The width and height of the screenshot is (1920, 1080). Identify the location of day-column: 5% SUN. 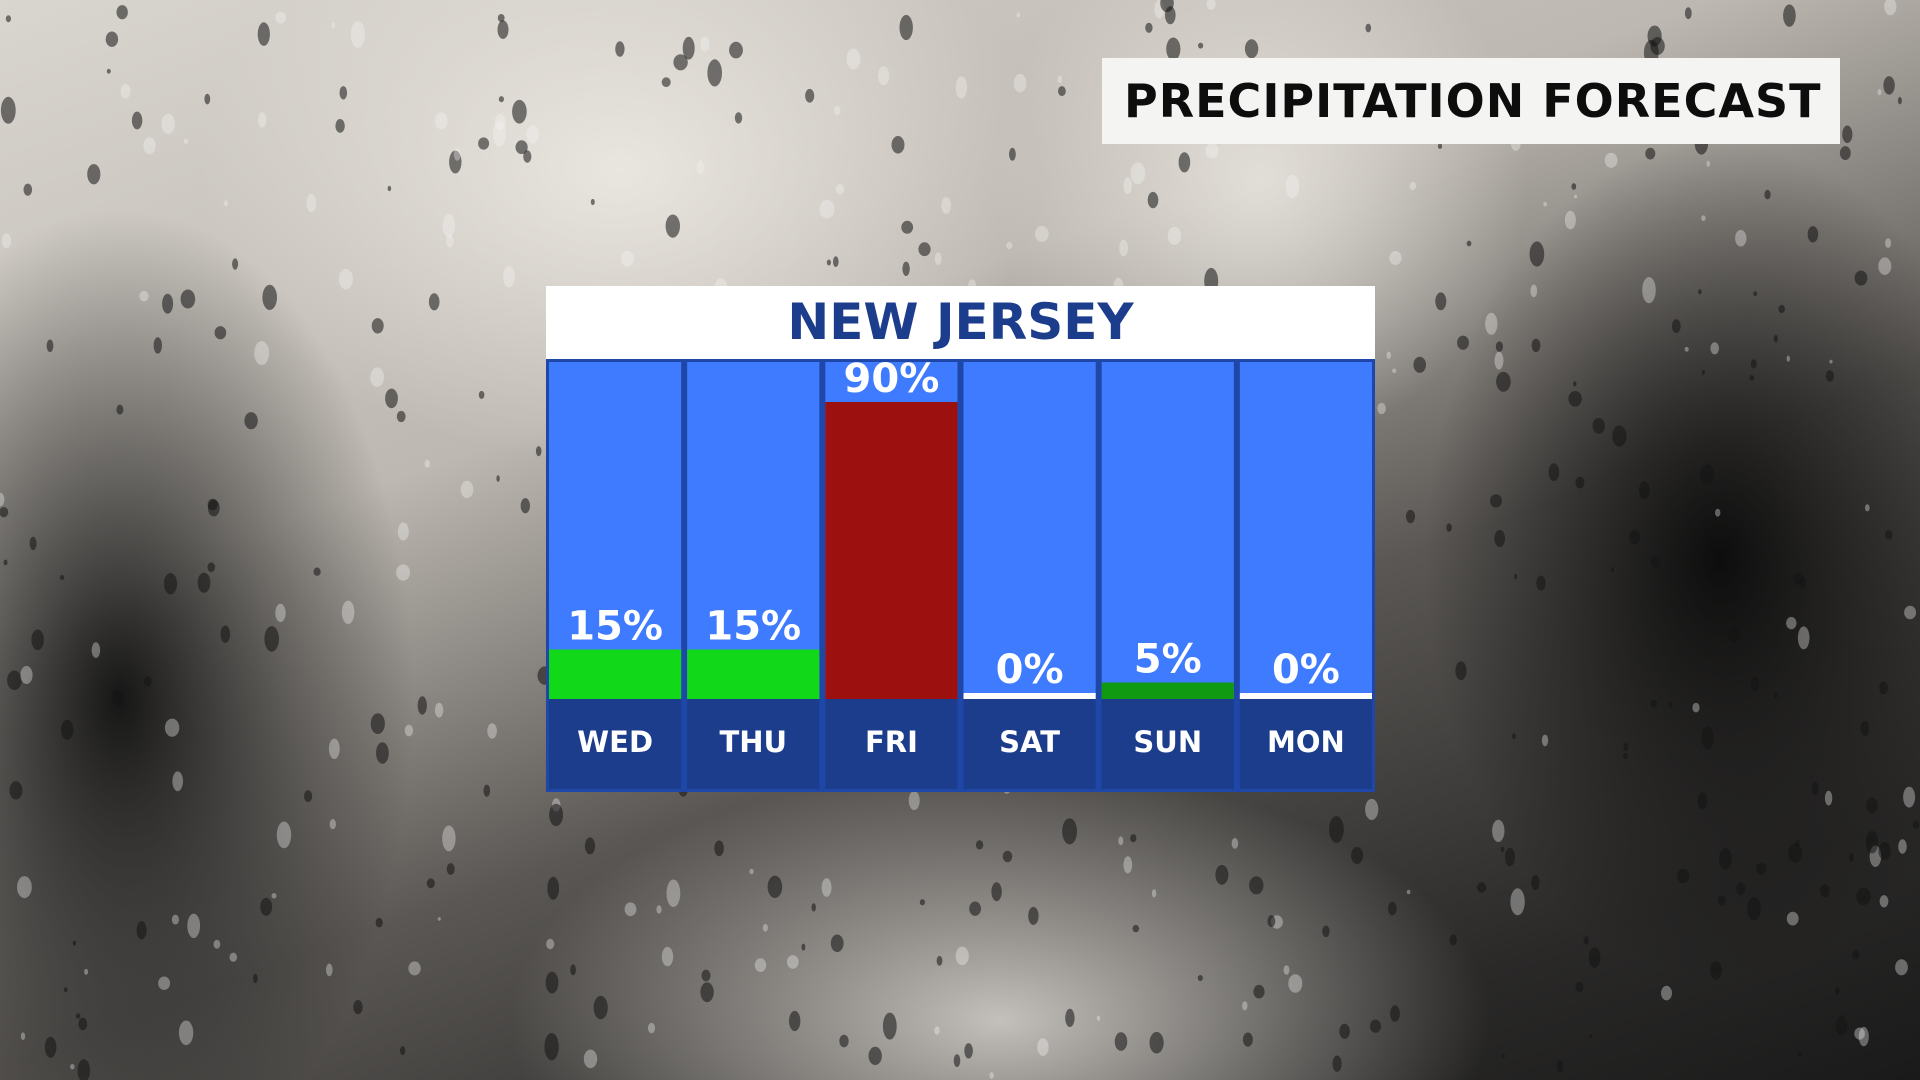
(1167, 575).